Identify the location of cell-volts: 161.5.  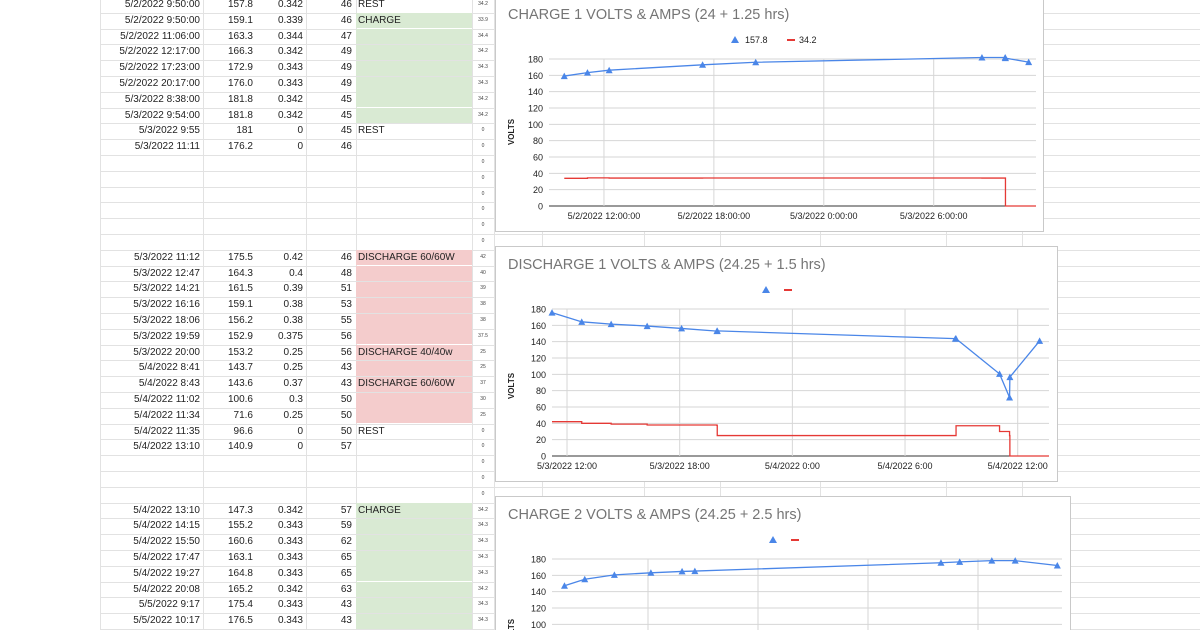
(240, 289).